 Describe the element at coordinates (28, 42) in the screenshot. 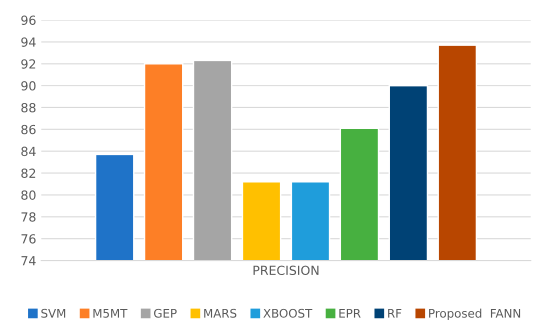

I see `y-tick-label: 94` at that location.